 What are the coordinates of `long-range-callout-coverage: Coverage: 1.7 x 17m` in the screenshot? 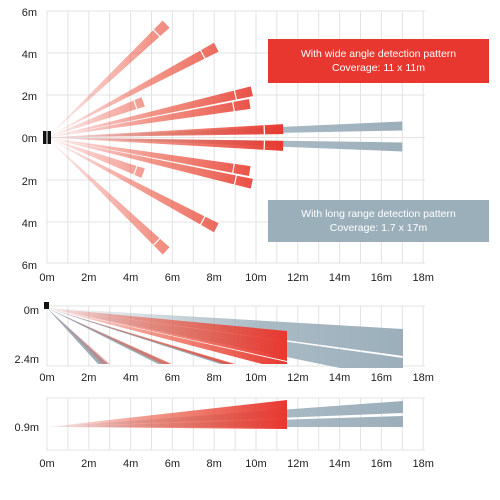 It's located at (378, 228).